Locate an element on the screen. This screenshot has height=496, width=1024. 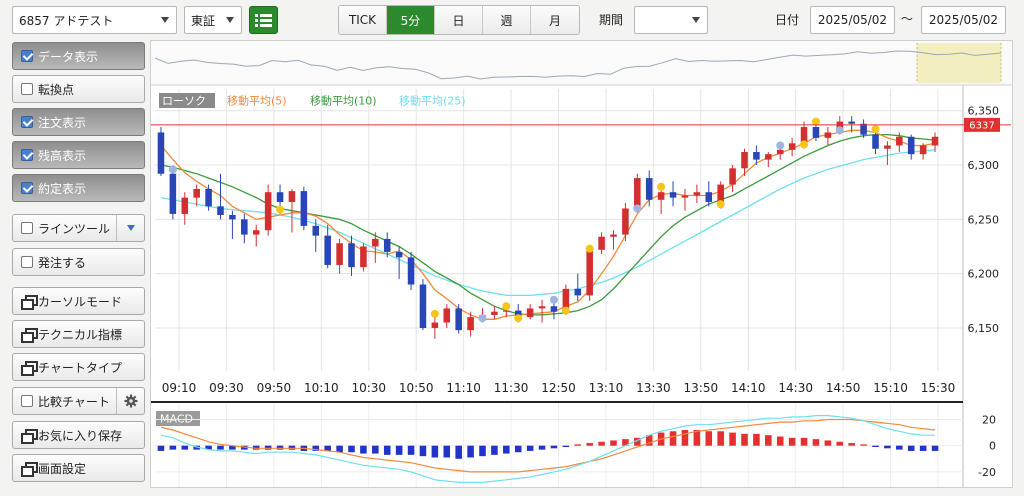
checkbox-checked-icon is located at coordinates (27, 155).